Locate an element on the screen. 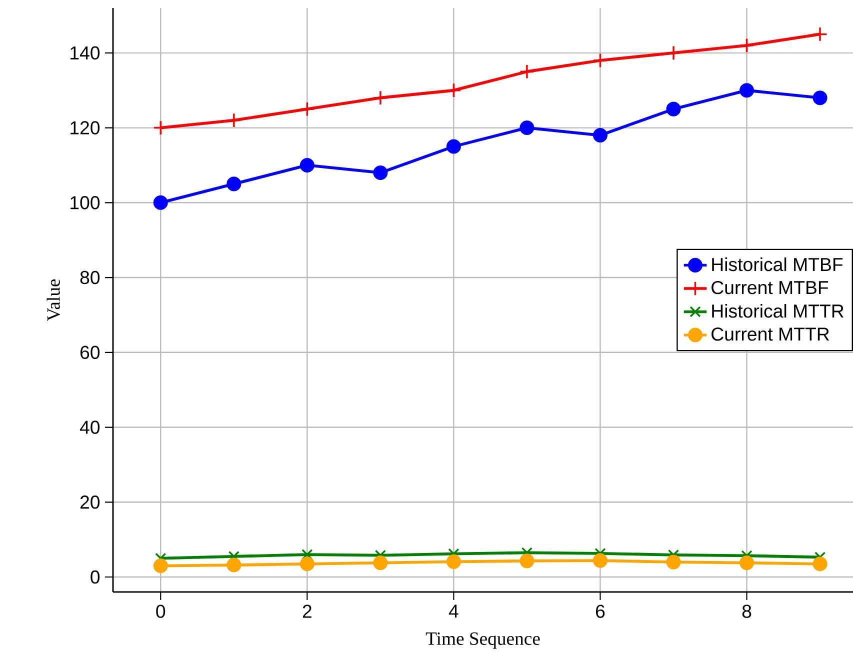 This screenshot has width=853, height=672. legend-label: Historical MTTR is located at coordinates (778, 311).